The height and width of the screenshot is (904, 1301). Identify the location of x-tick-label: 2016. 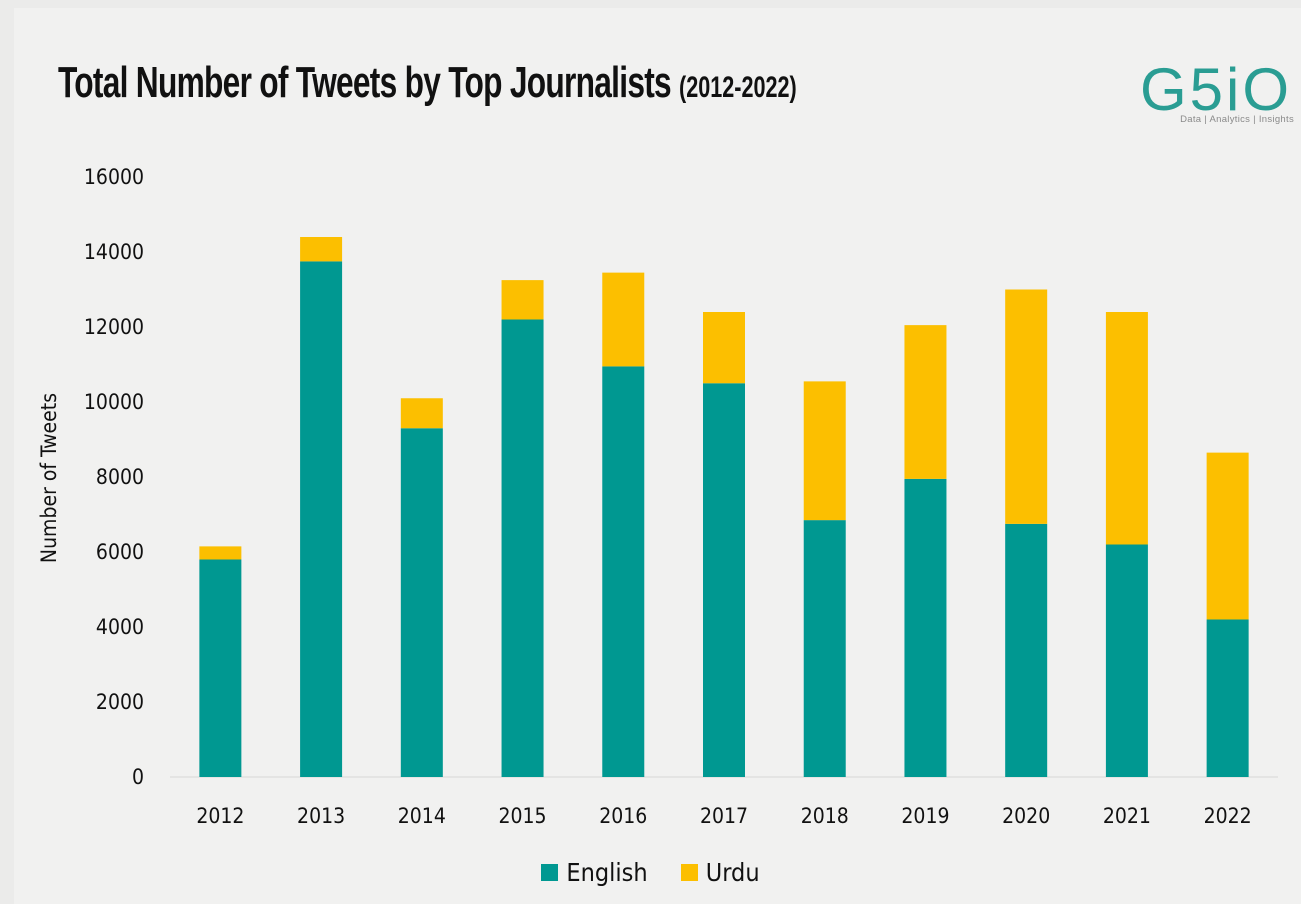
(623, 816).